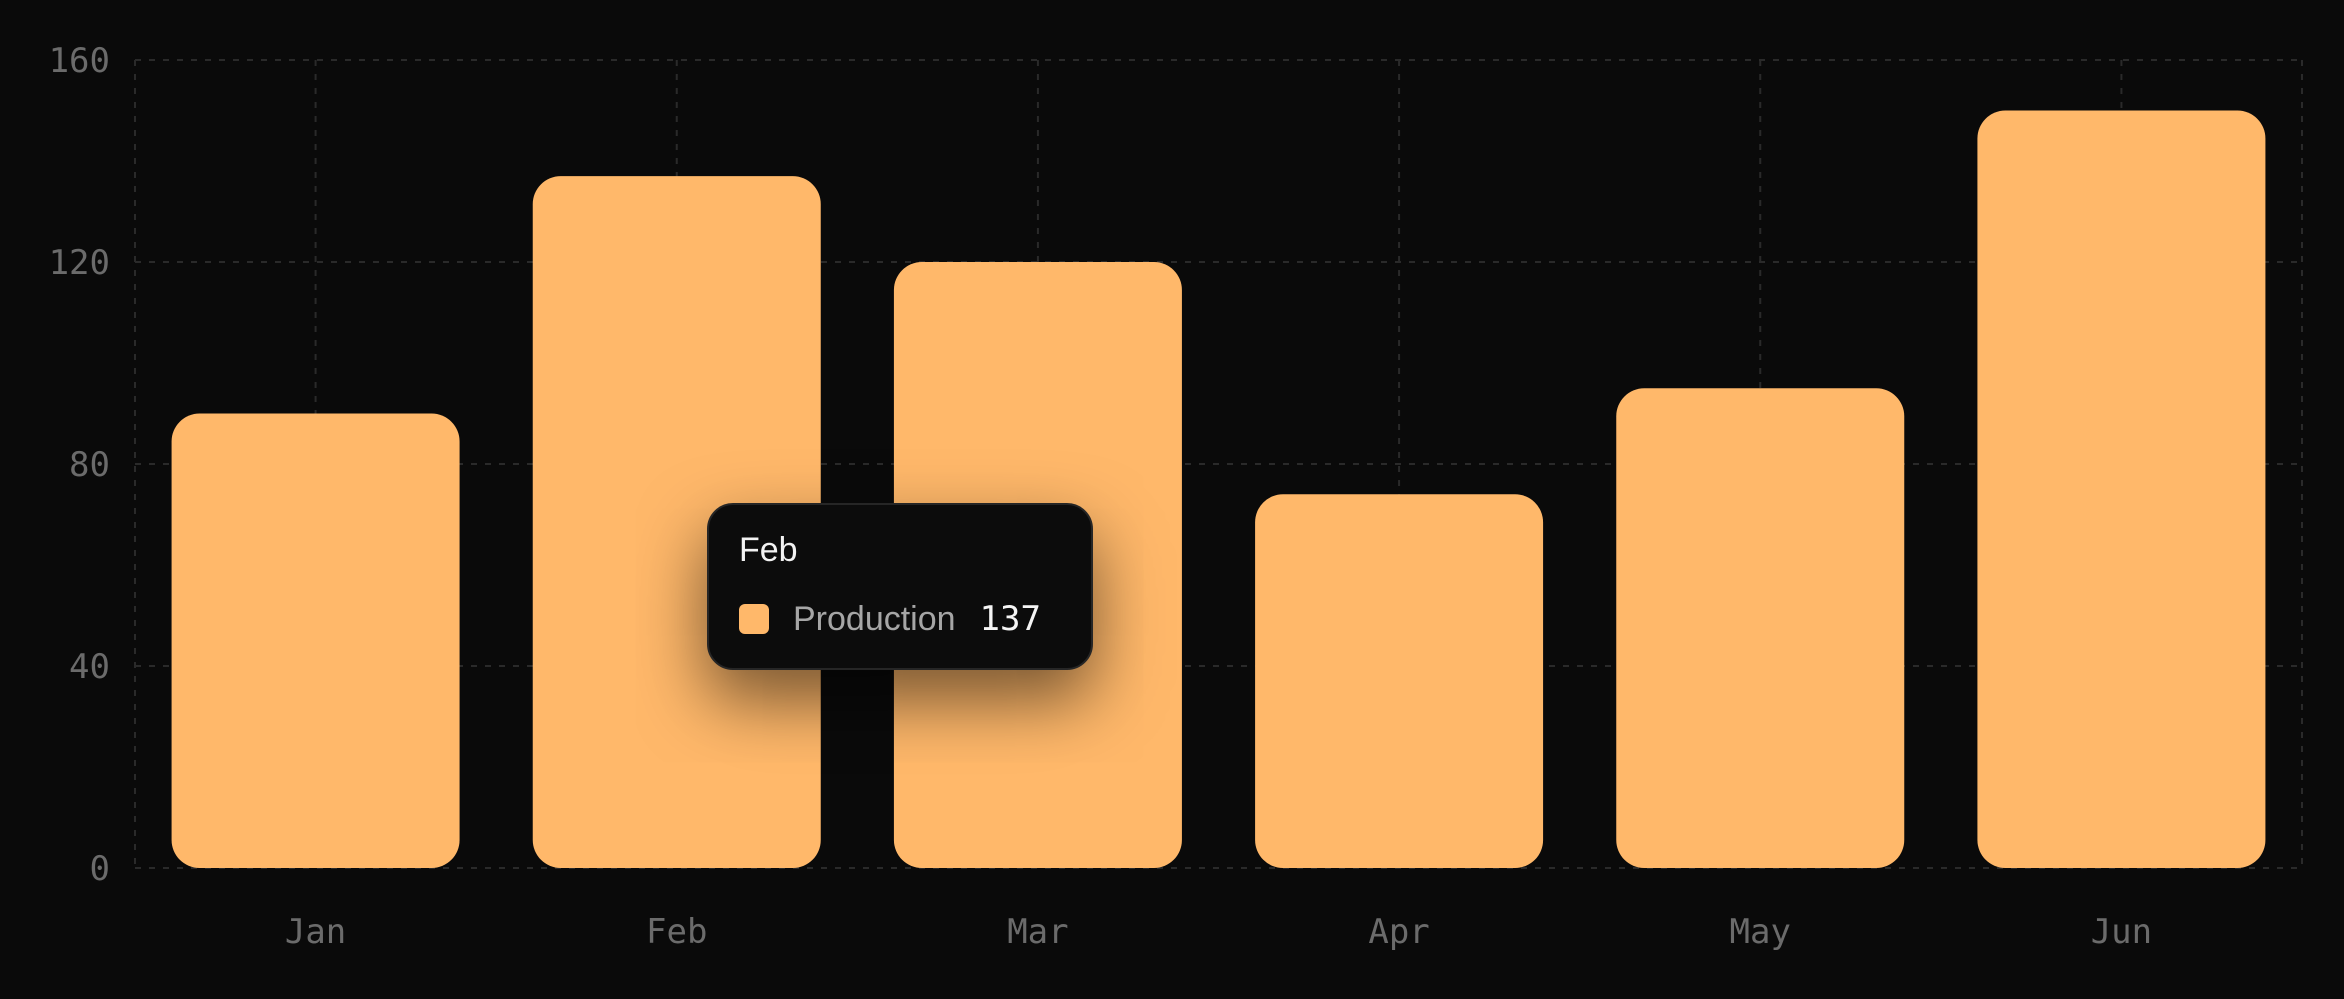  Describe the element at coordinates (1760, 932) in the screenshot. I see `x-tick-label-may: May` at that location.